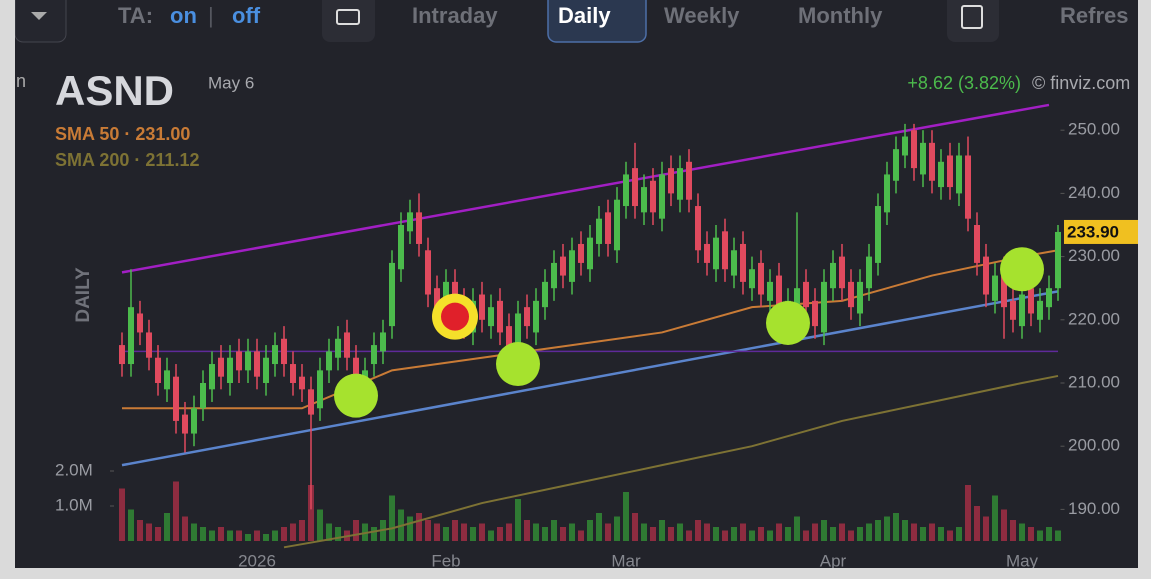 The width and height of the screenshot is (1151, 579). What do you see at coordinates (162, 134) in the screenshot?
I see `sma-value: 231.00` at bounding box center [162, 134].